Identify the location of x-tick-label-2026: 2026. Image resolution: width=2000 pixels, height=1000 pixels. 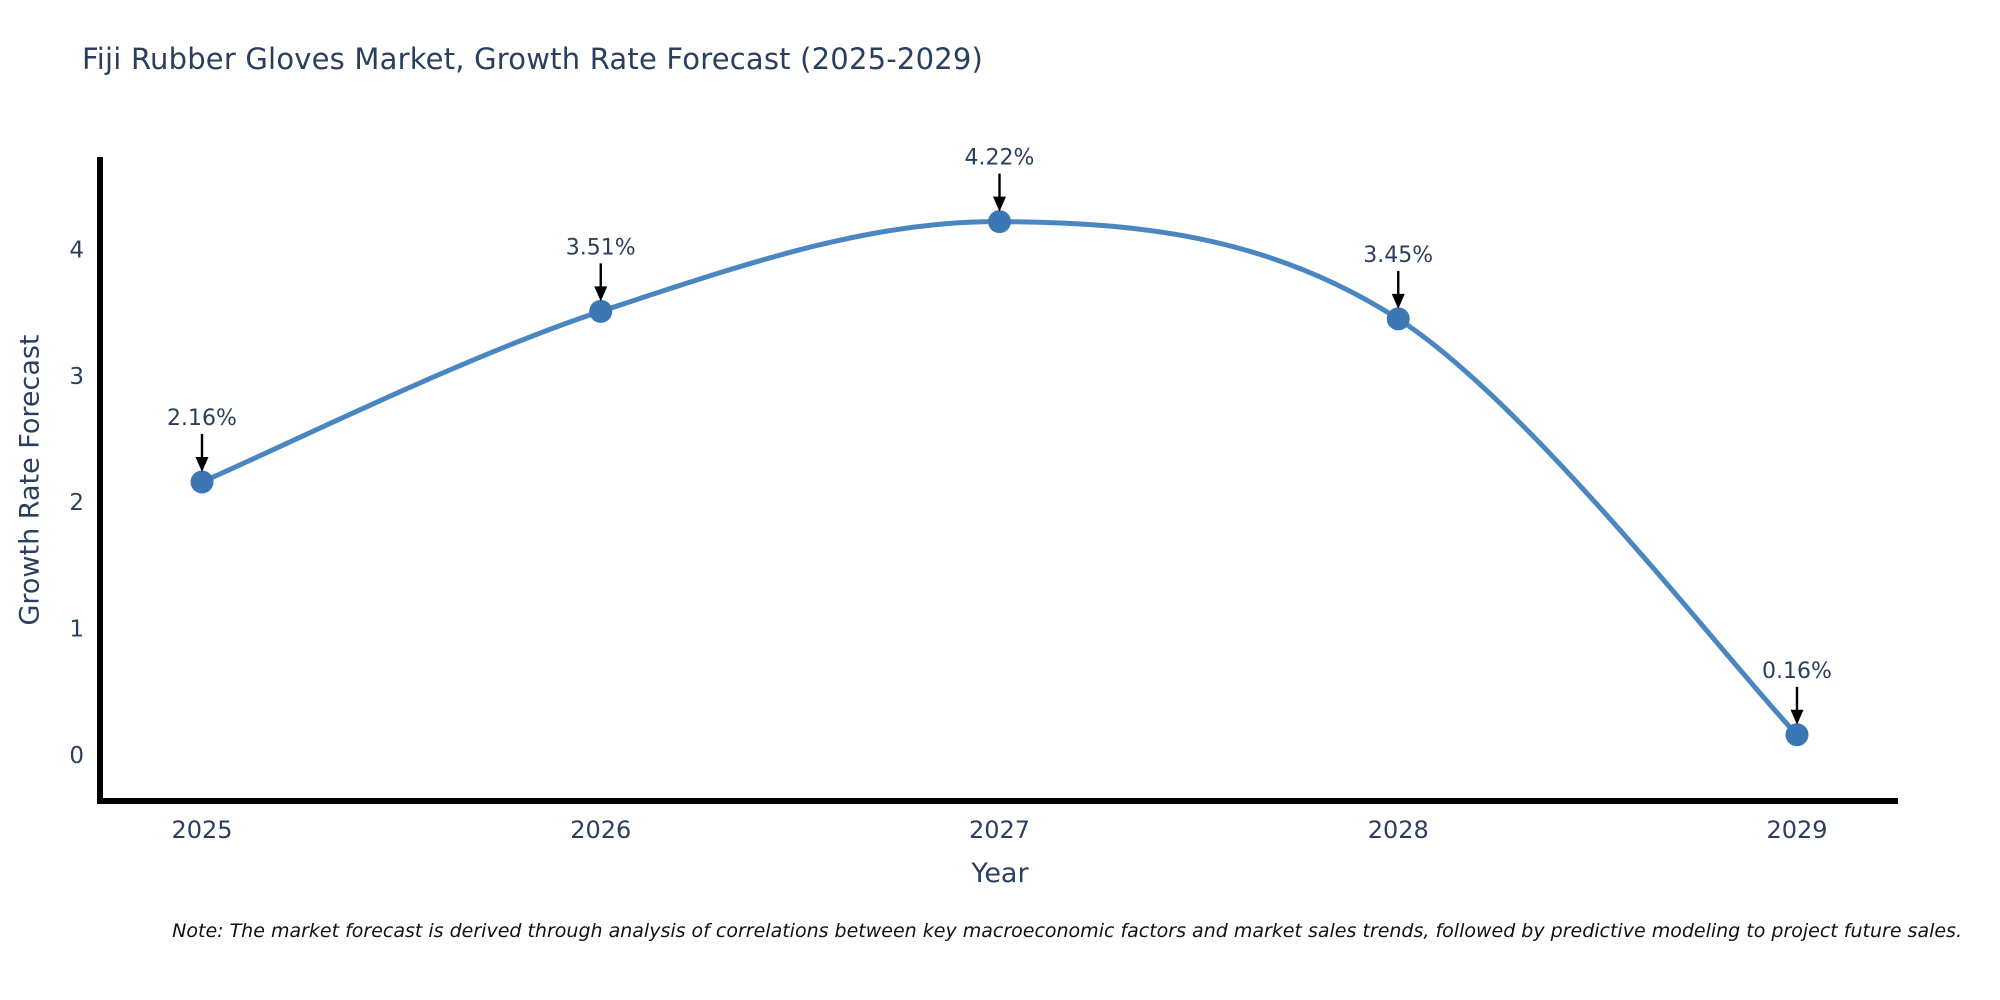
(600, 830).